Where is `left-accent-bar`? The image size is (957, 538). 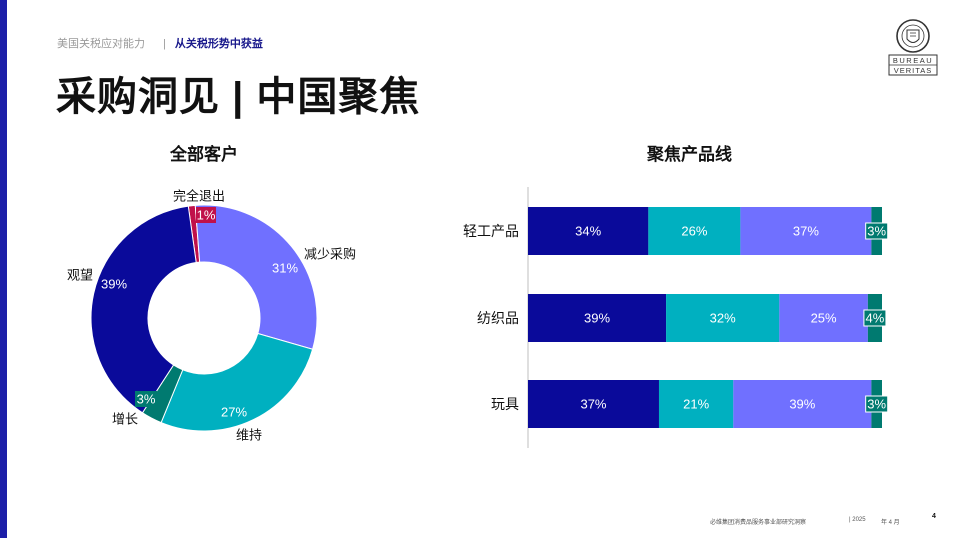 left-accent-bar is located at coordinates (3, 269).